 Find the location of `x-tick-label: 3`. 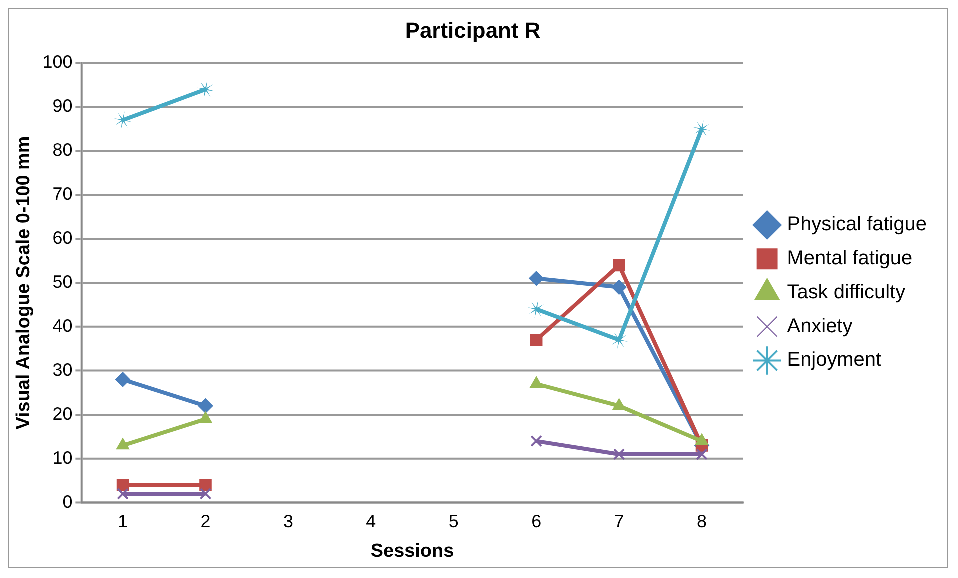

x-tick-label: 3 is located at coordinates (288, 522).